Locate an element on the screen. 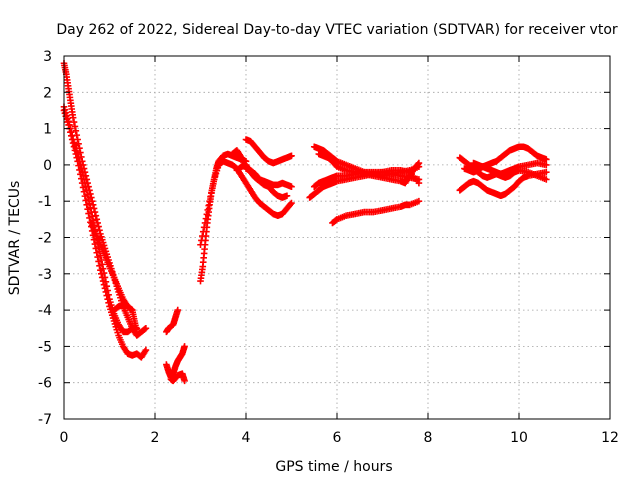 The width and height of the screenshot is (640, 480). y-tick-label: 1 is located at coordinates (47, 130).